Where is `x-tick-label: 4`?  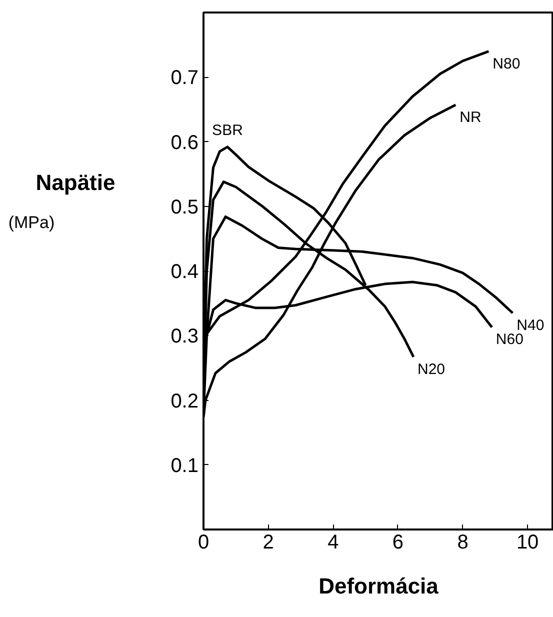 x-tick-label: 4 is located at coordinates (333, 543).